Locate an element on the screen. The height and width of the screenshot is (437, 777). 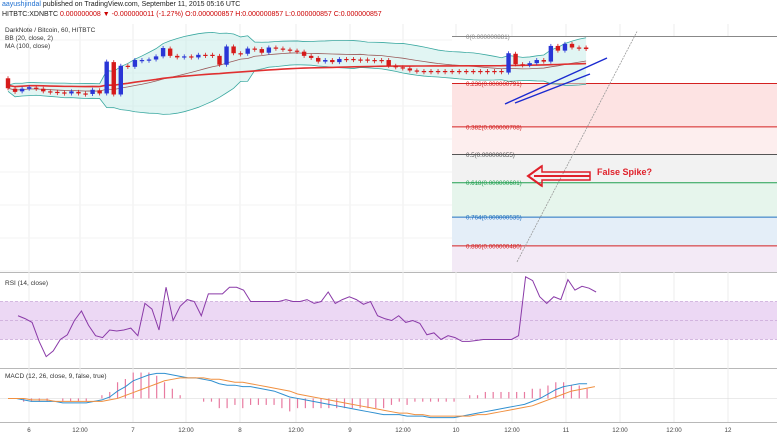
fib-diagonal is located at coordinates (577, 147).